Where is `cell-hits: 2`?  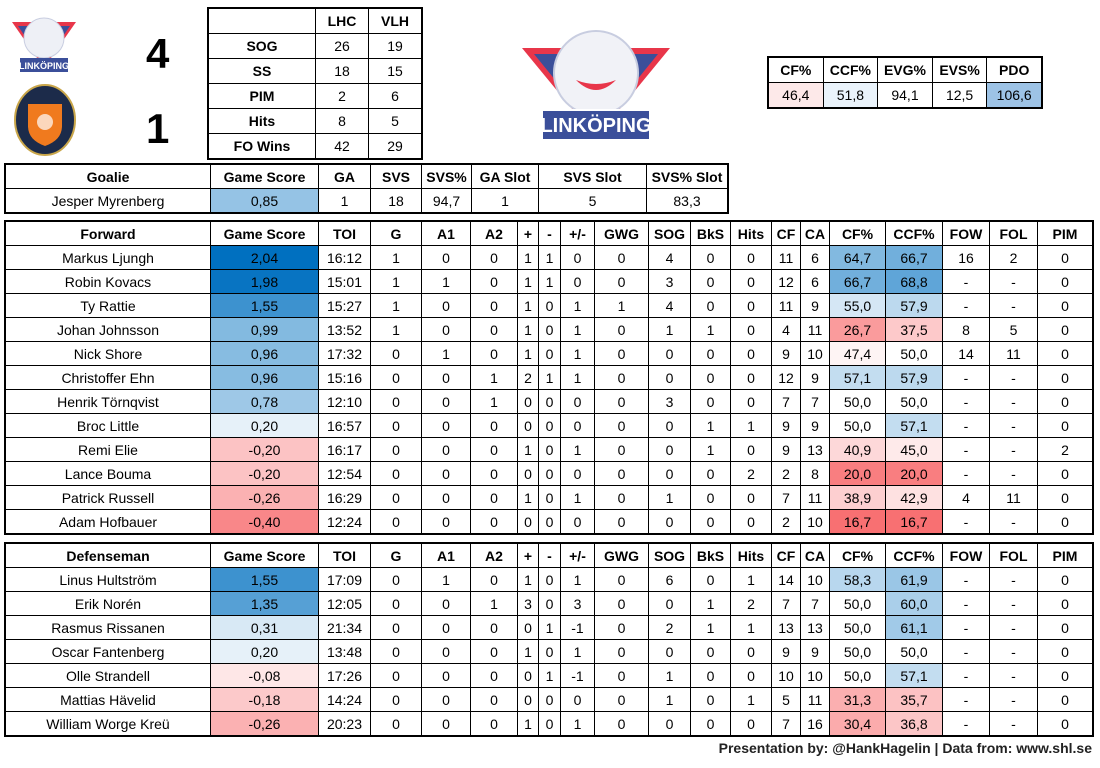
cell-hits: 2 is located at coordinates (751, 473).